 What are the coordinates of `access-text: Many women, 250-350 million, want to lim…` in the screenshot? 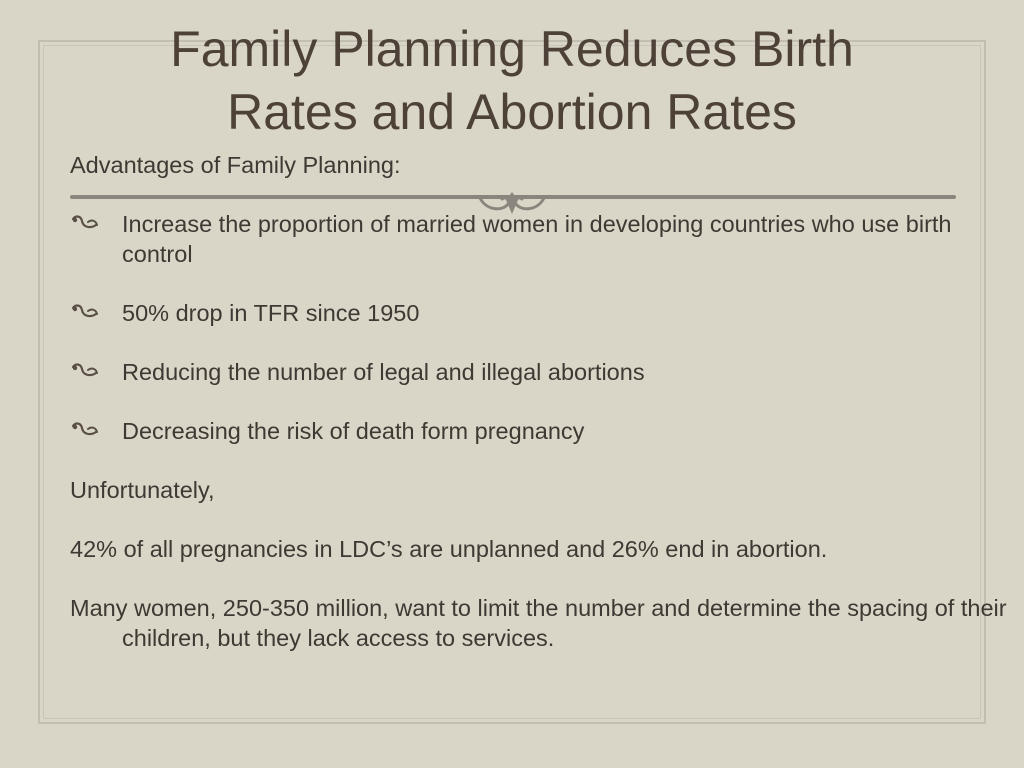 It's located at (538, 623).